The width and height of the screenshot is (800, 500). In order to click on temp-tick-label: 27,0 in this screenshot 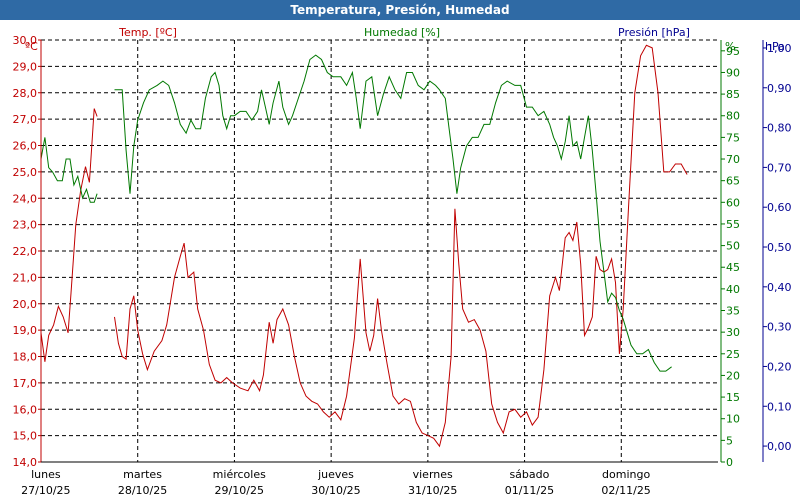, I will do `click(25, 119)`.